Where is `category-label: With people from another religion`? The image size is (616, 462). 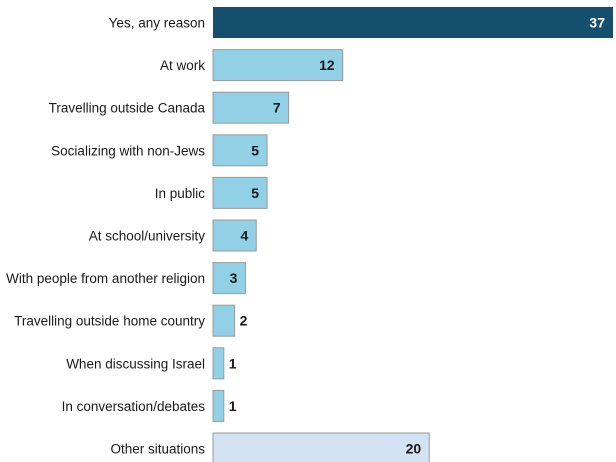 category-label: With people from another religion is located at coordinates (105, 278).